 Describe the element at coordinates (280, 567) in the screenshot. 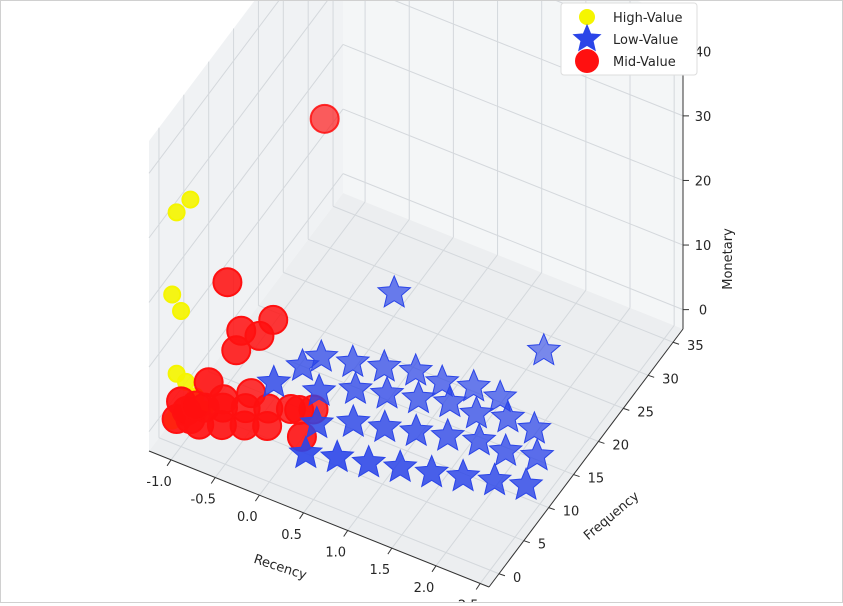

I see `x-axis-label: Recency` at that location.